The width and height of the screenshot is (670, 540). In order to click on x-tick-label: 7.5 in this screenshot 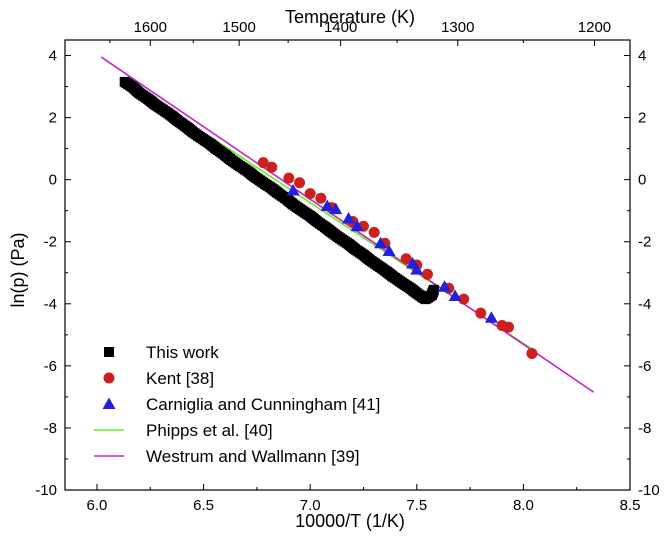, I will do `click(416, 505)`.